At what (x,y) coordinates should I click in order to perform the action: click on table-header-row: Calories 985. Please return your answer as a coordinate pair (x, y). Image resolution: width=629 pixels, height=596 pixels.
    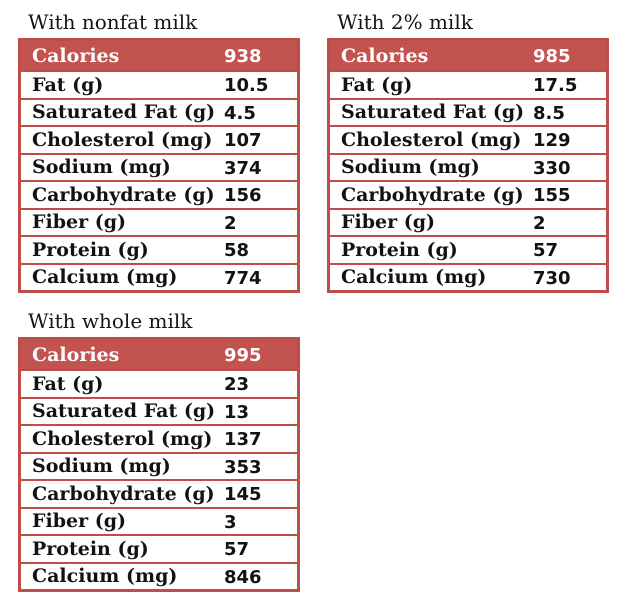
    Looking at the image, I should click on (468, 55).